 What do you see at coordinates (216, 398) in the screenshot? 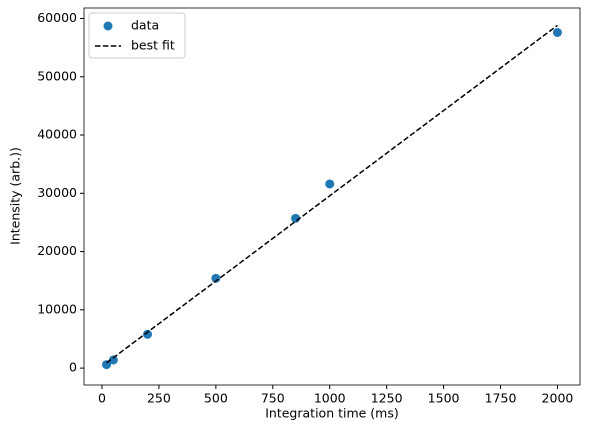
I see `x-tick-label: 500` at bounding box center [216, 398].